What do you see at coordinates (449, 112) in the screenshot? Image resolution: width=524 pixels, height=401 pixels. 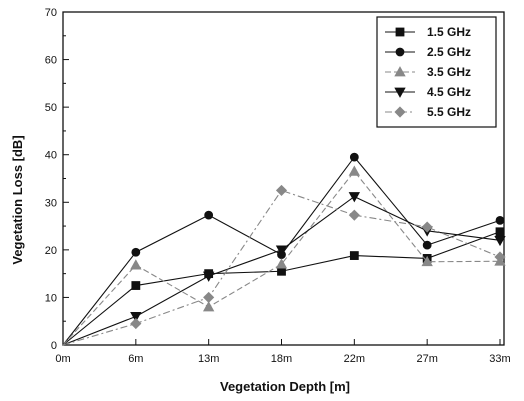 I see `legend-label: 5.5 GHz` at bounding box center [449, 112].